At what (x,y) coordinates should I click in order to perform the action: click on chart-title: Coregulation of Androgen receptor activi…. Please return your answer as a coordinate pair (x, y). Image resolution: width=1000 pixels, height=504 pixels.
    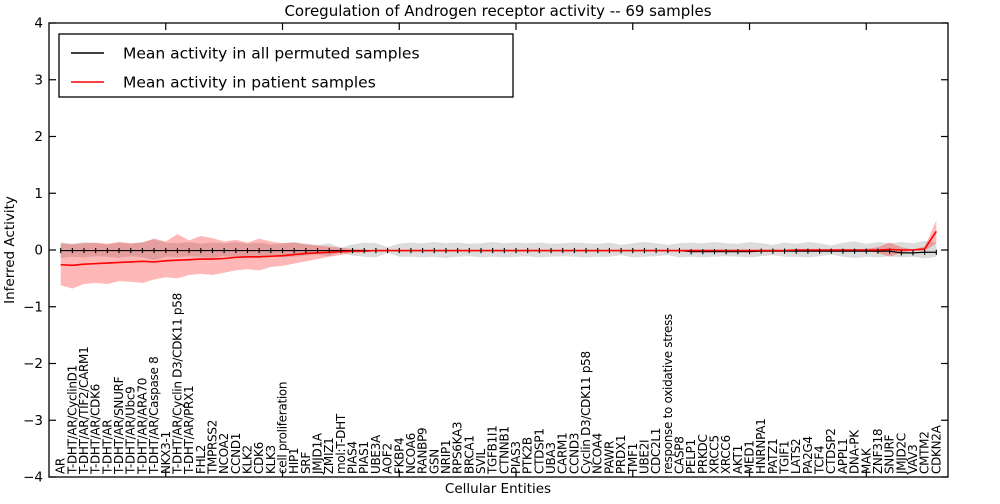
    Looking at the image, I should click on (497, 11).